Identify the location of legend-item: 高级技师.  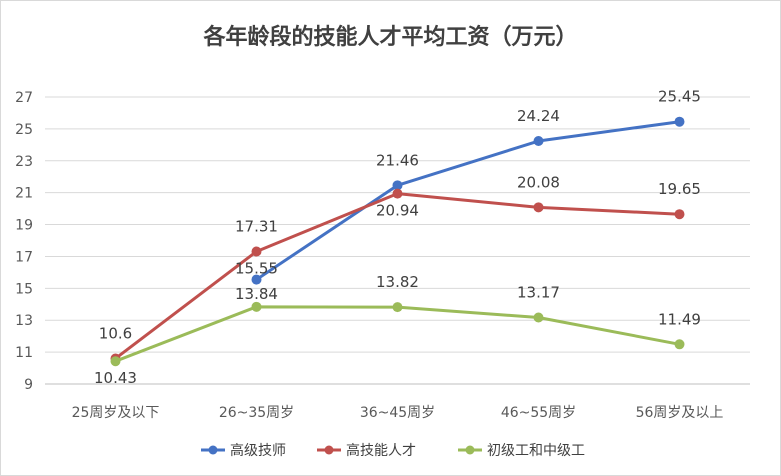
(243, 450).